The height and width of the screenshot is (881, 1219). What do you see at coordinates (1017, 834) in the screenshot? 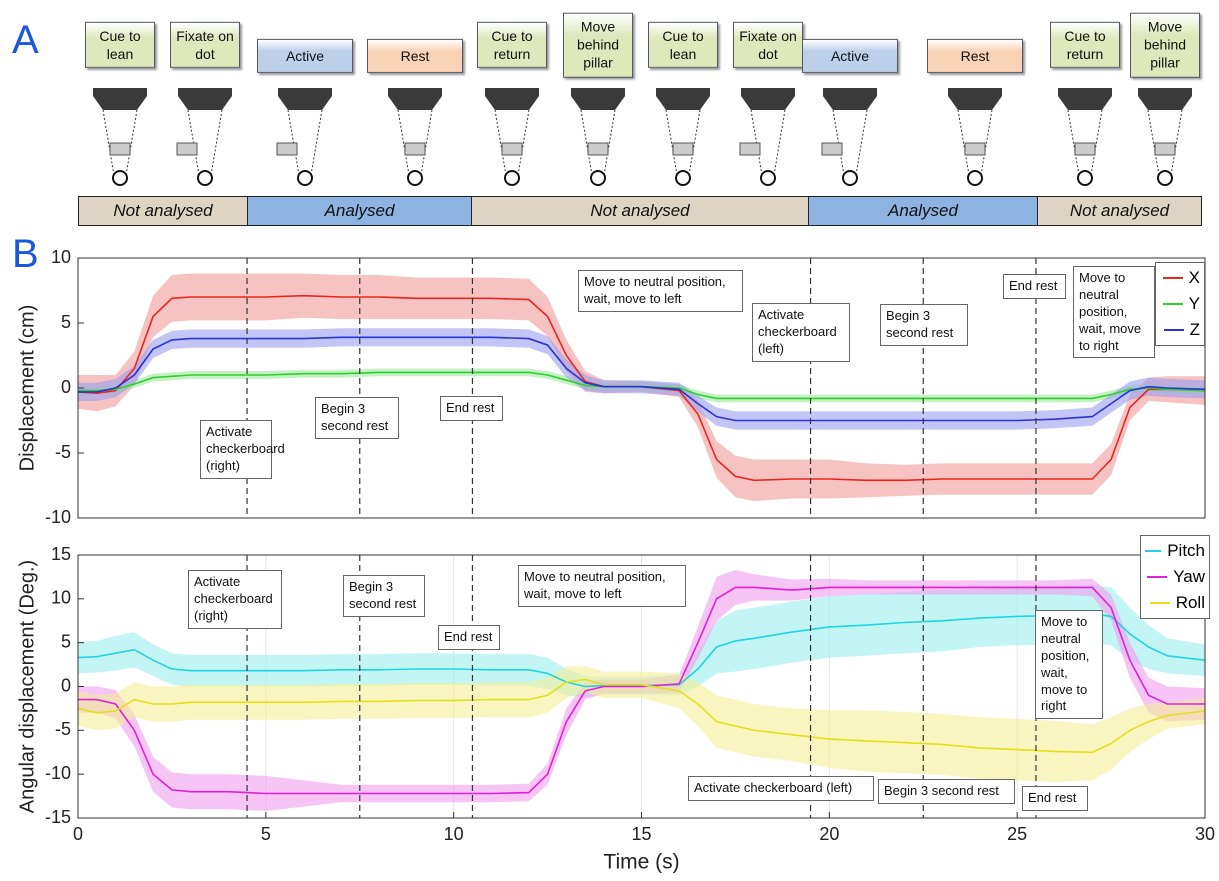
I see `x-tick-label: 25` at bounding box center [1017, 834].